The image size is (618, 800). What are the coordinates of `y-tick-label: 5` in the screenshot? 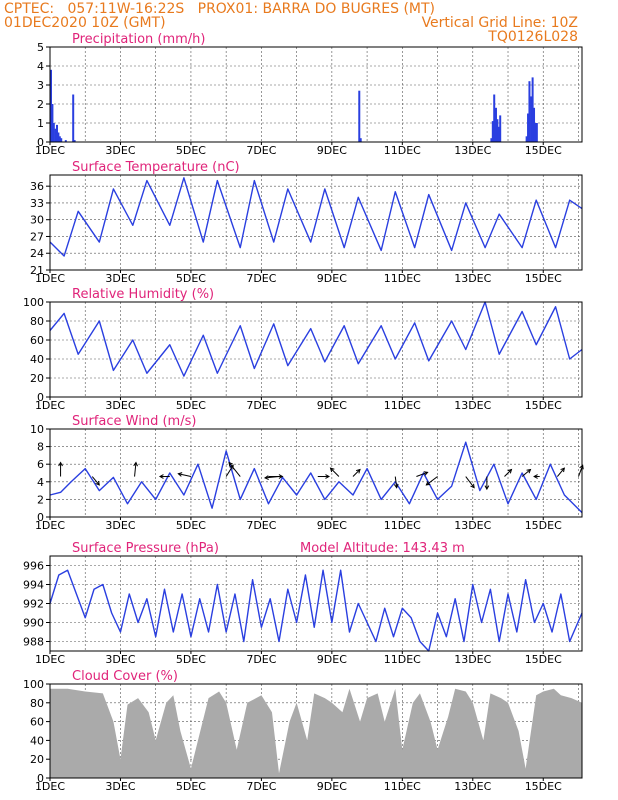 It's located at (40, 47).